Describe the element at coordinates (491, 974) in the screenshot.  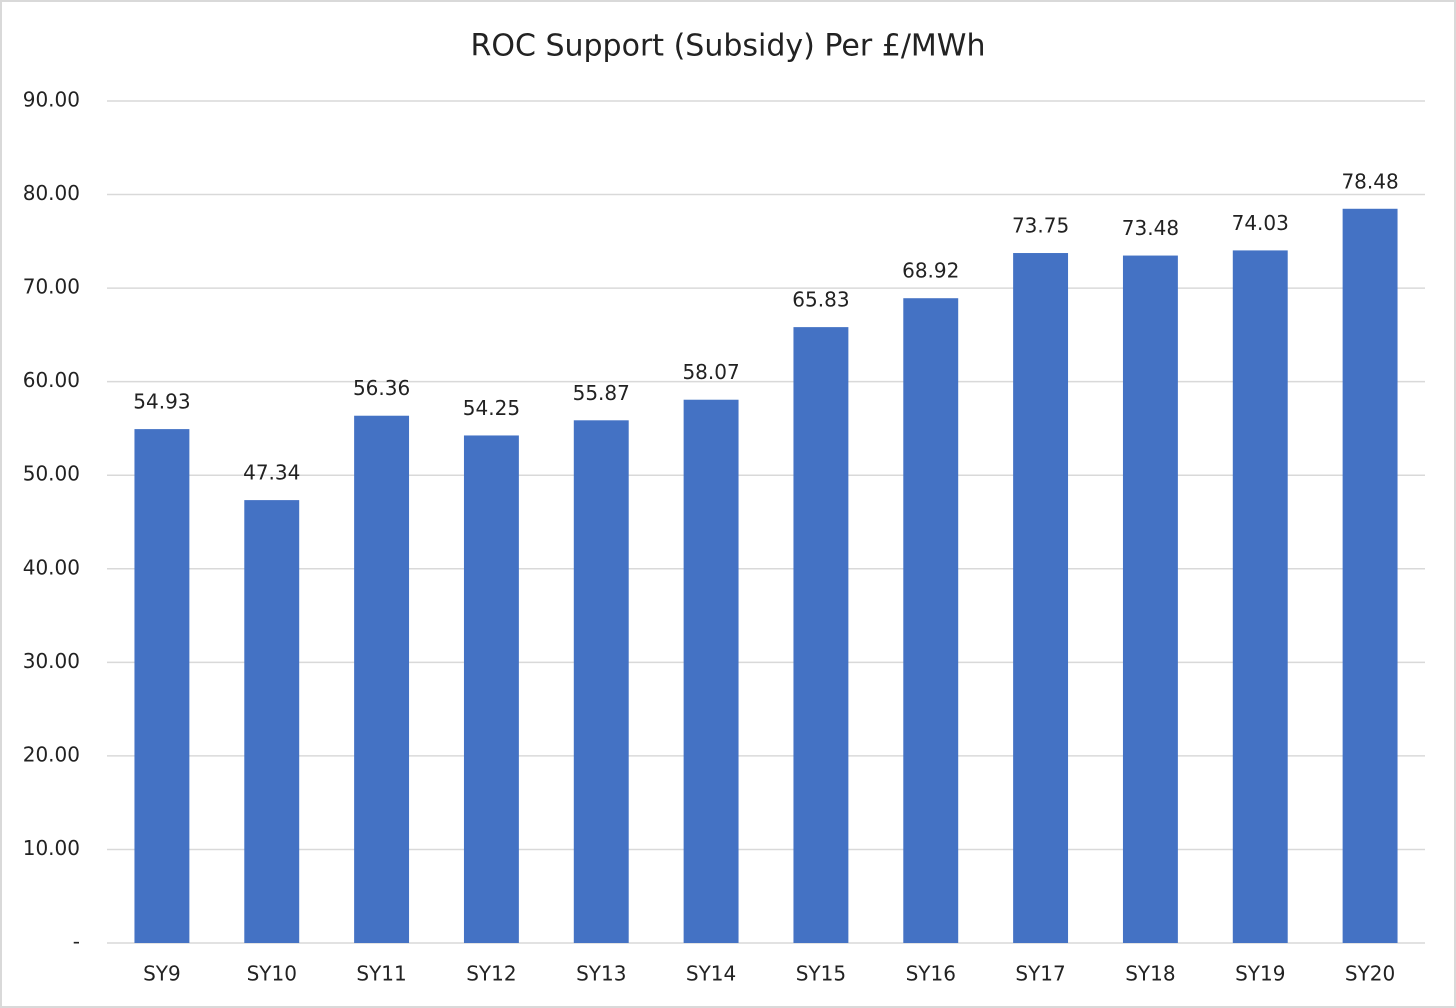
I see `x-tick-label: SY12` at that location.